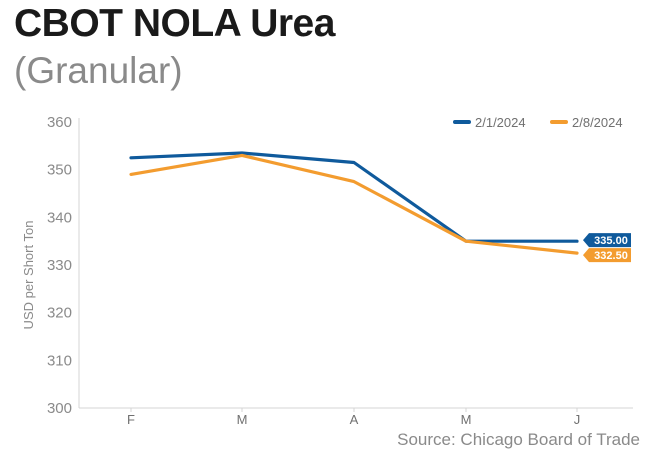  What do you see at coordinates (59, 122) in the screenshot?
I see `y-tick-label: 360` at bounding box center [59, 122].